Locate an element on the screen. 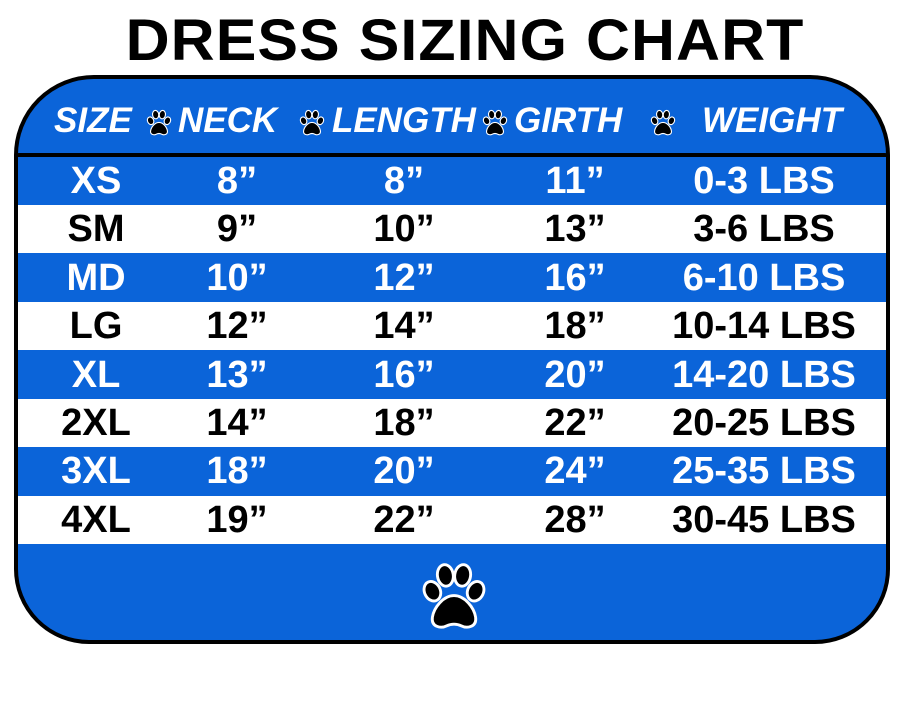 Image resolution: width=900 pixels, height=705 pixels. cell-size: 4XL is located at coordinates (96, 519).